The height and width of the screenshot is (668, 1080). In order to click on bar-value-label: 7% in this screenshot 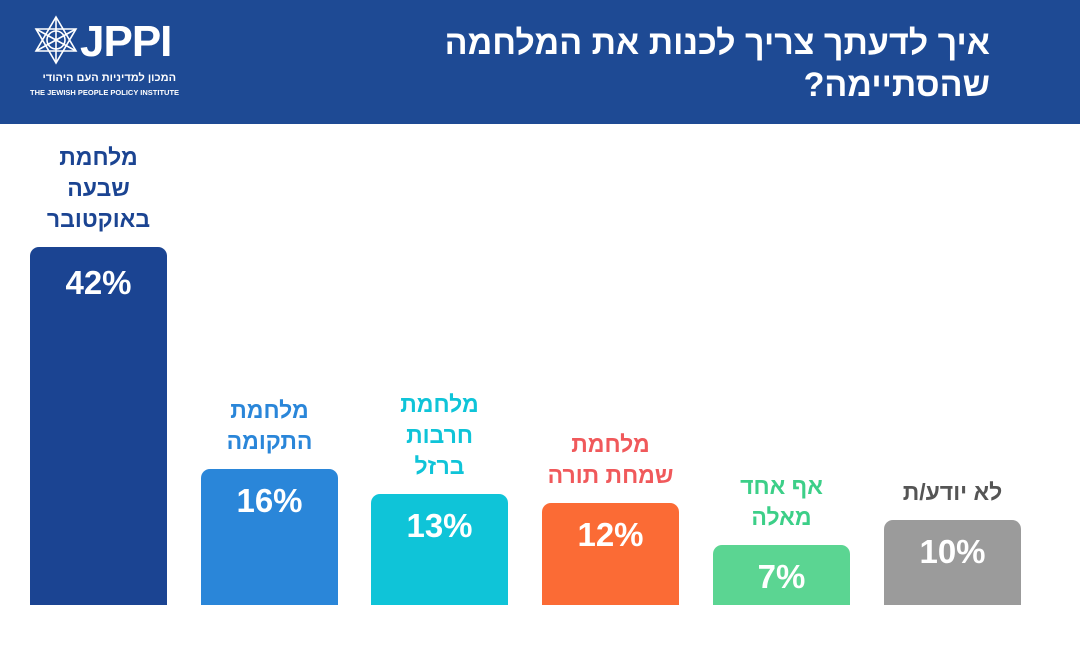, I will do `click(781, 576)`.